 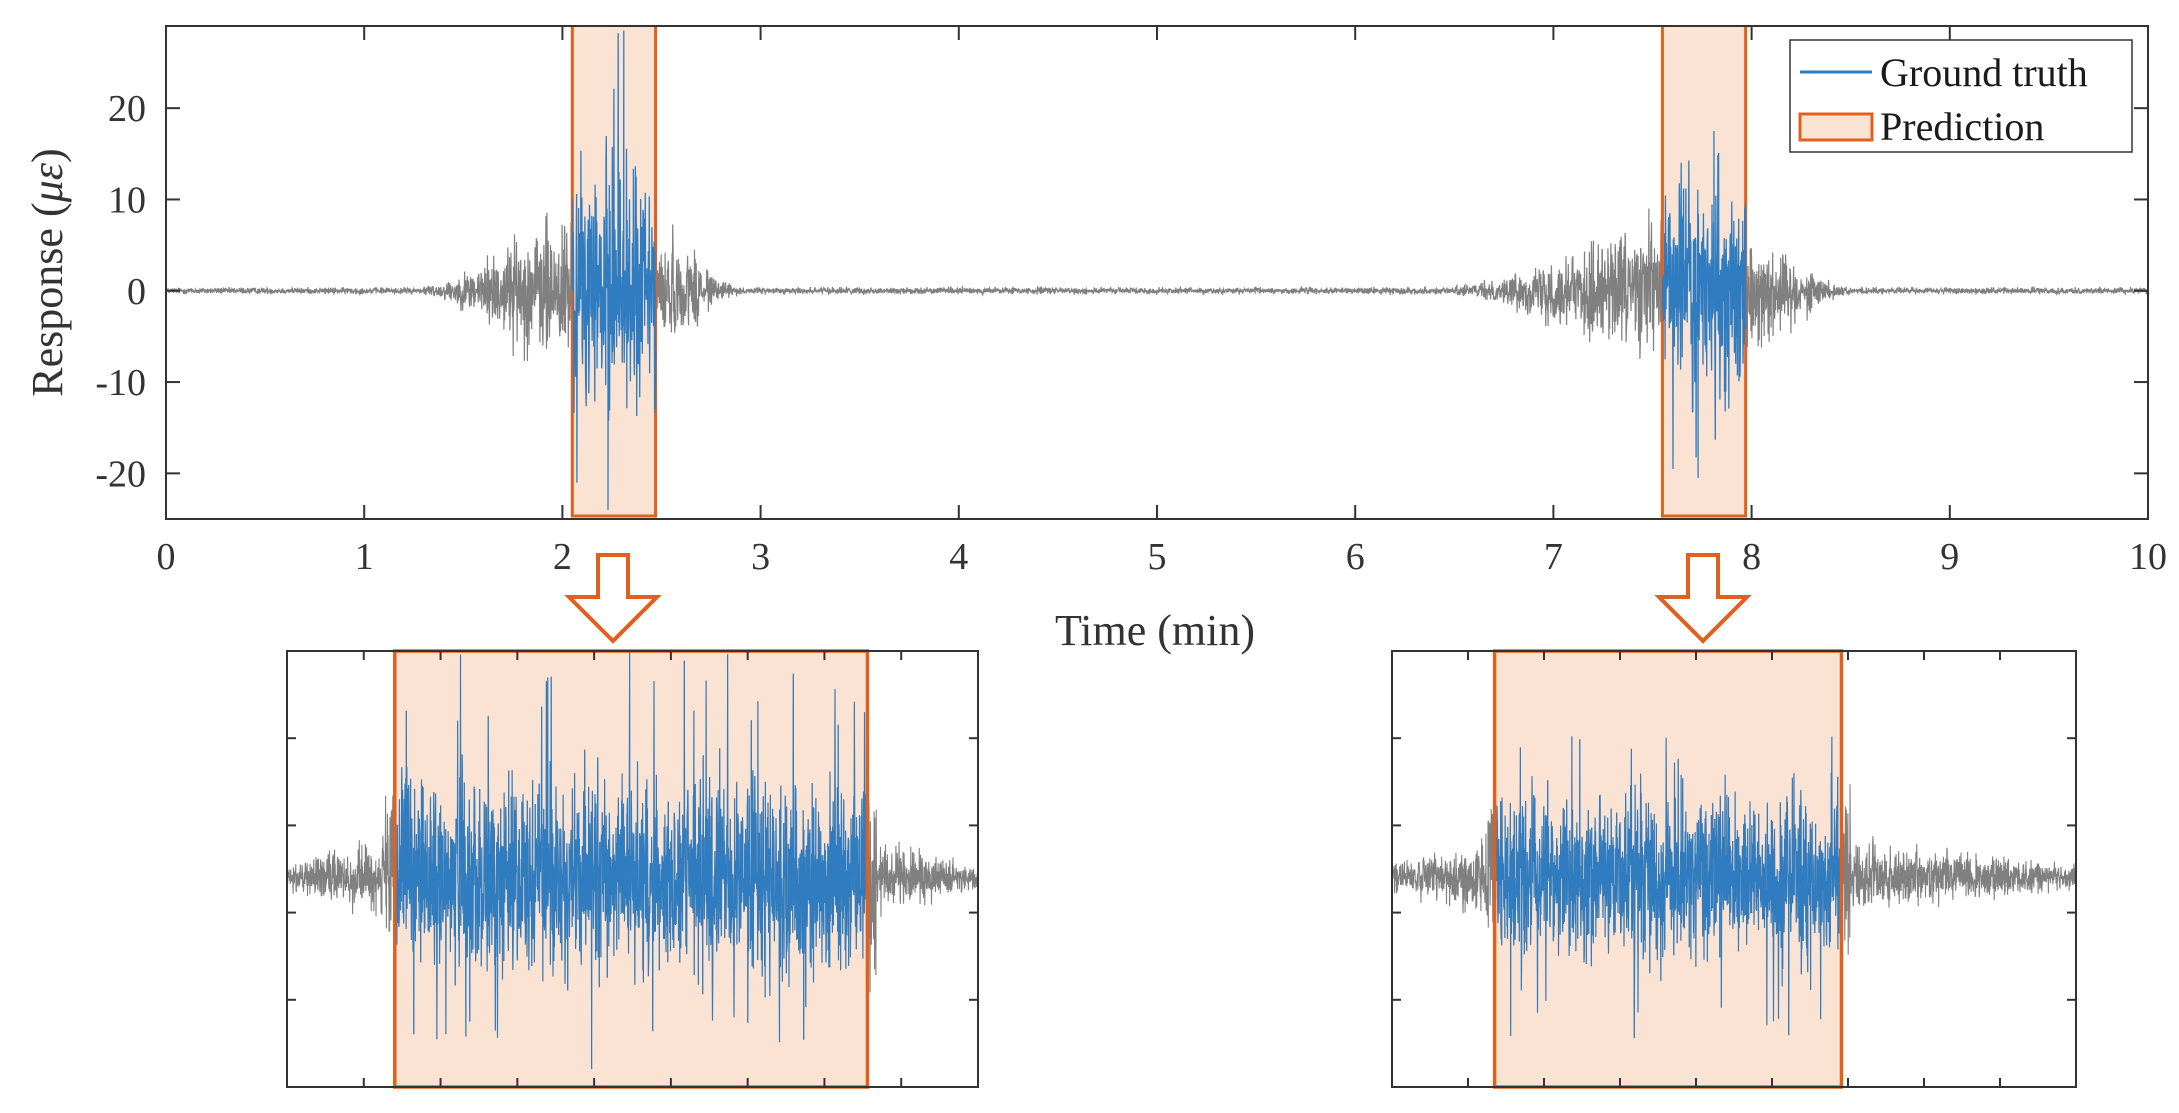 What do you see at coordinates (47, 182) in the screenshot?
I see `y-axis-label-symbol: με` at bounding box center [47, 182].